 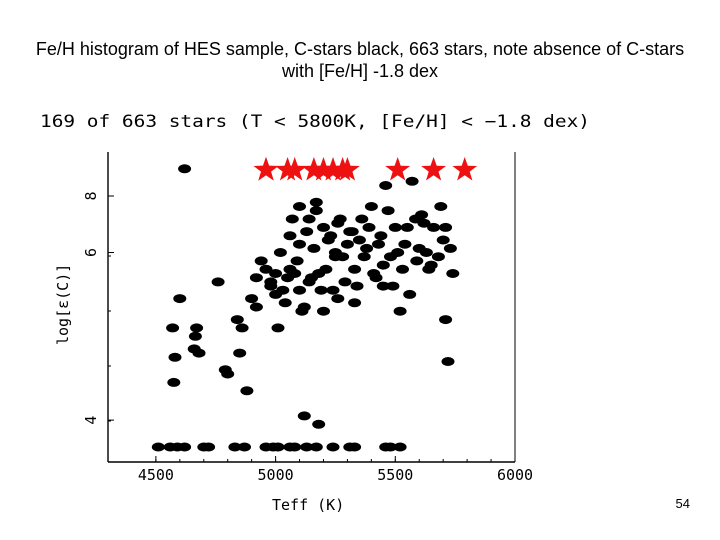 What do you see at coordinates (365, 169) in the screenshot?
I see `carbon-star-points` at bounding box center [365, 169].